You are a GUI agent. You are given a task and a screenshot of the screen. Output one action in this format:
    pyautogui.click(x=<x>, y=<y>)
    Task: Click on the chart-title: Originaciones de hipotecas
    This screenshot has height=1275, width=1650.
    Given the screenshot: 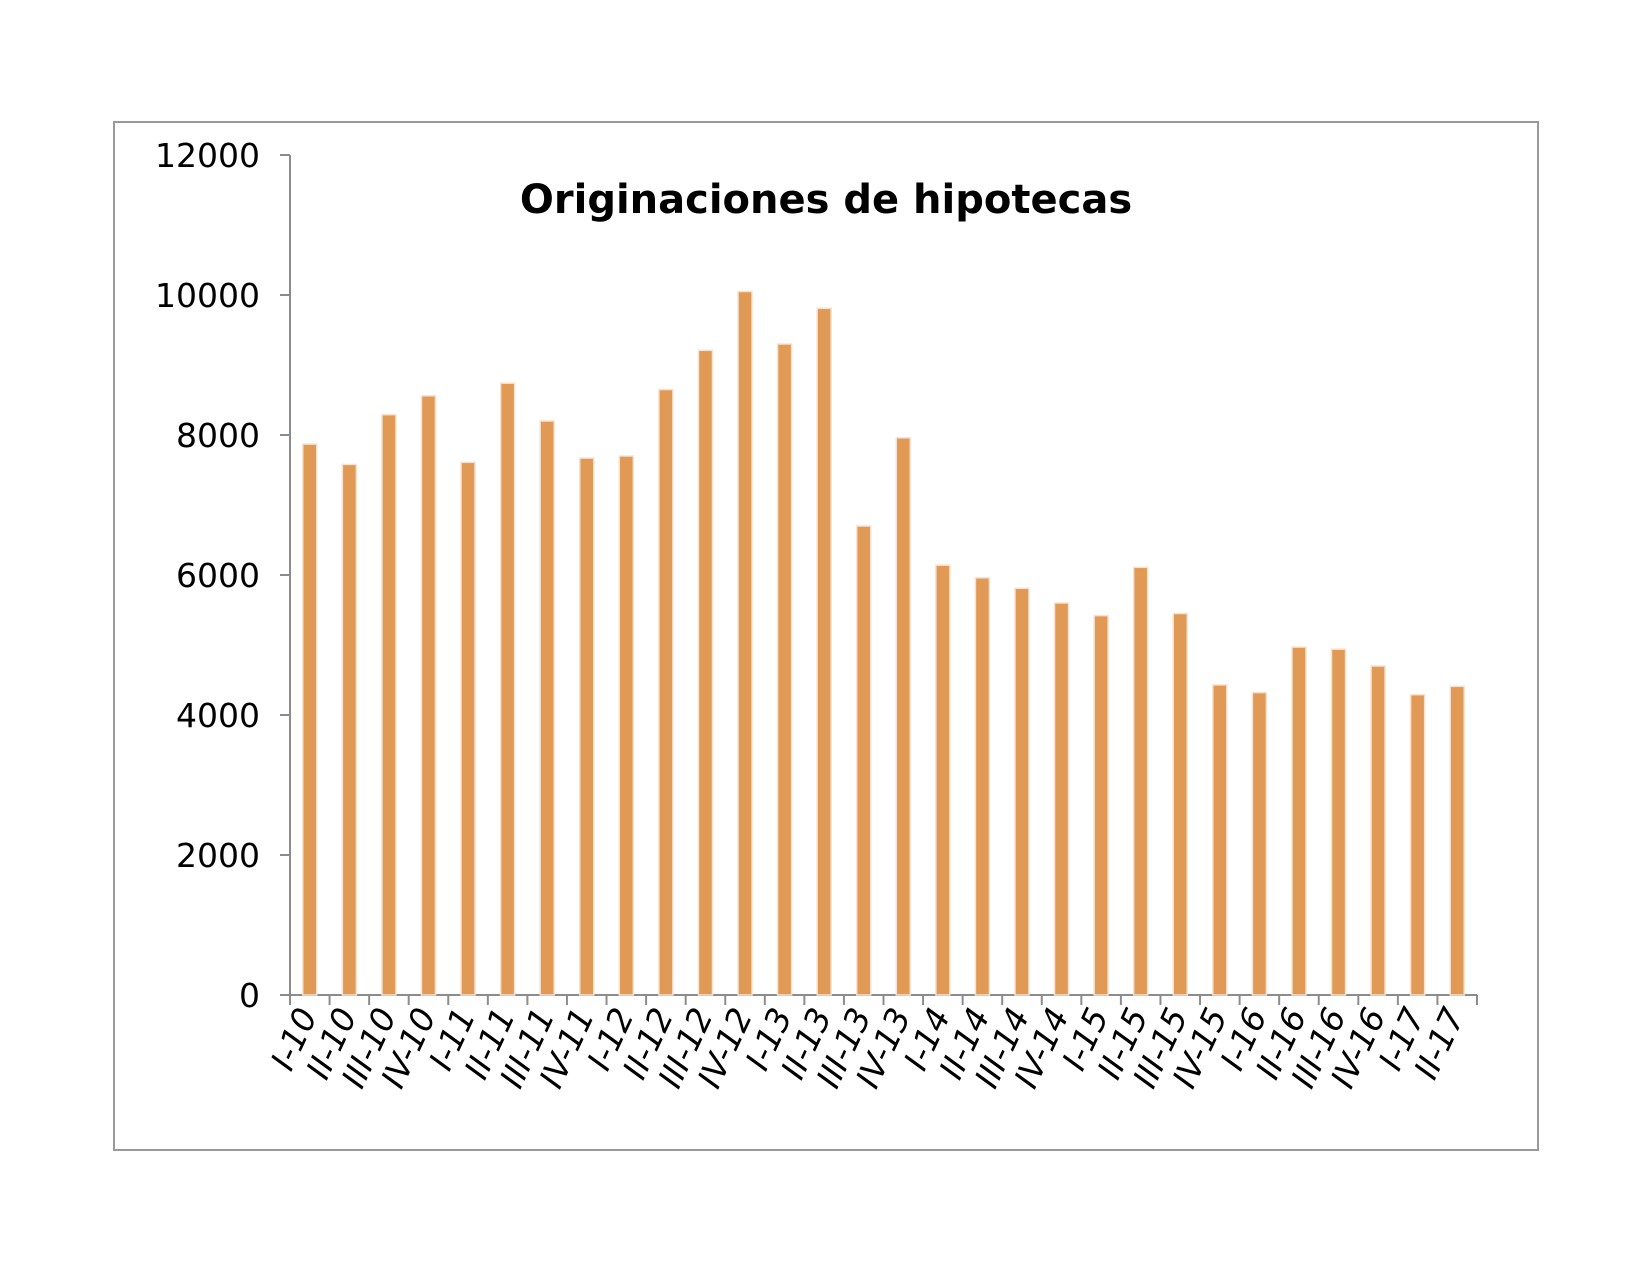 What is the action you would take?
    pyautogui.click(x=826, y=200)
    